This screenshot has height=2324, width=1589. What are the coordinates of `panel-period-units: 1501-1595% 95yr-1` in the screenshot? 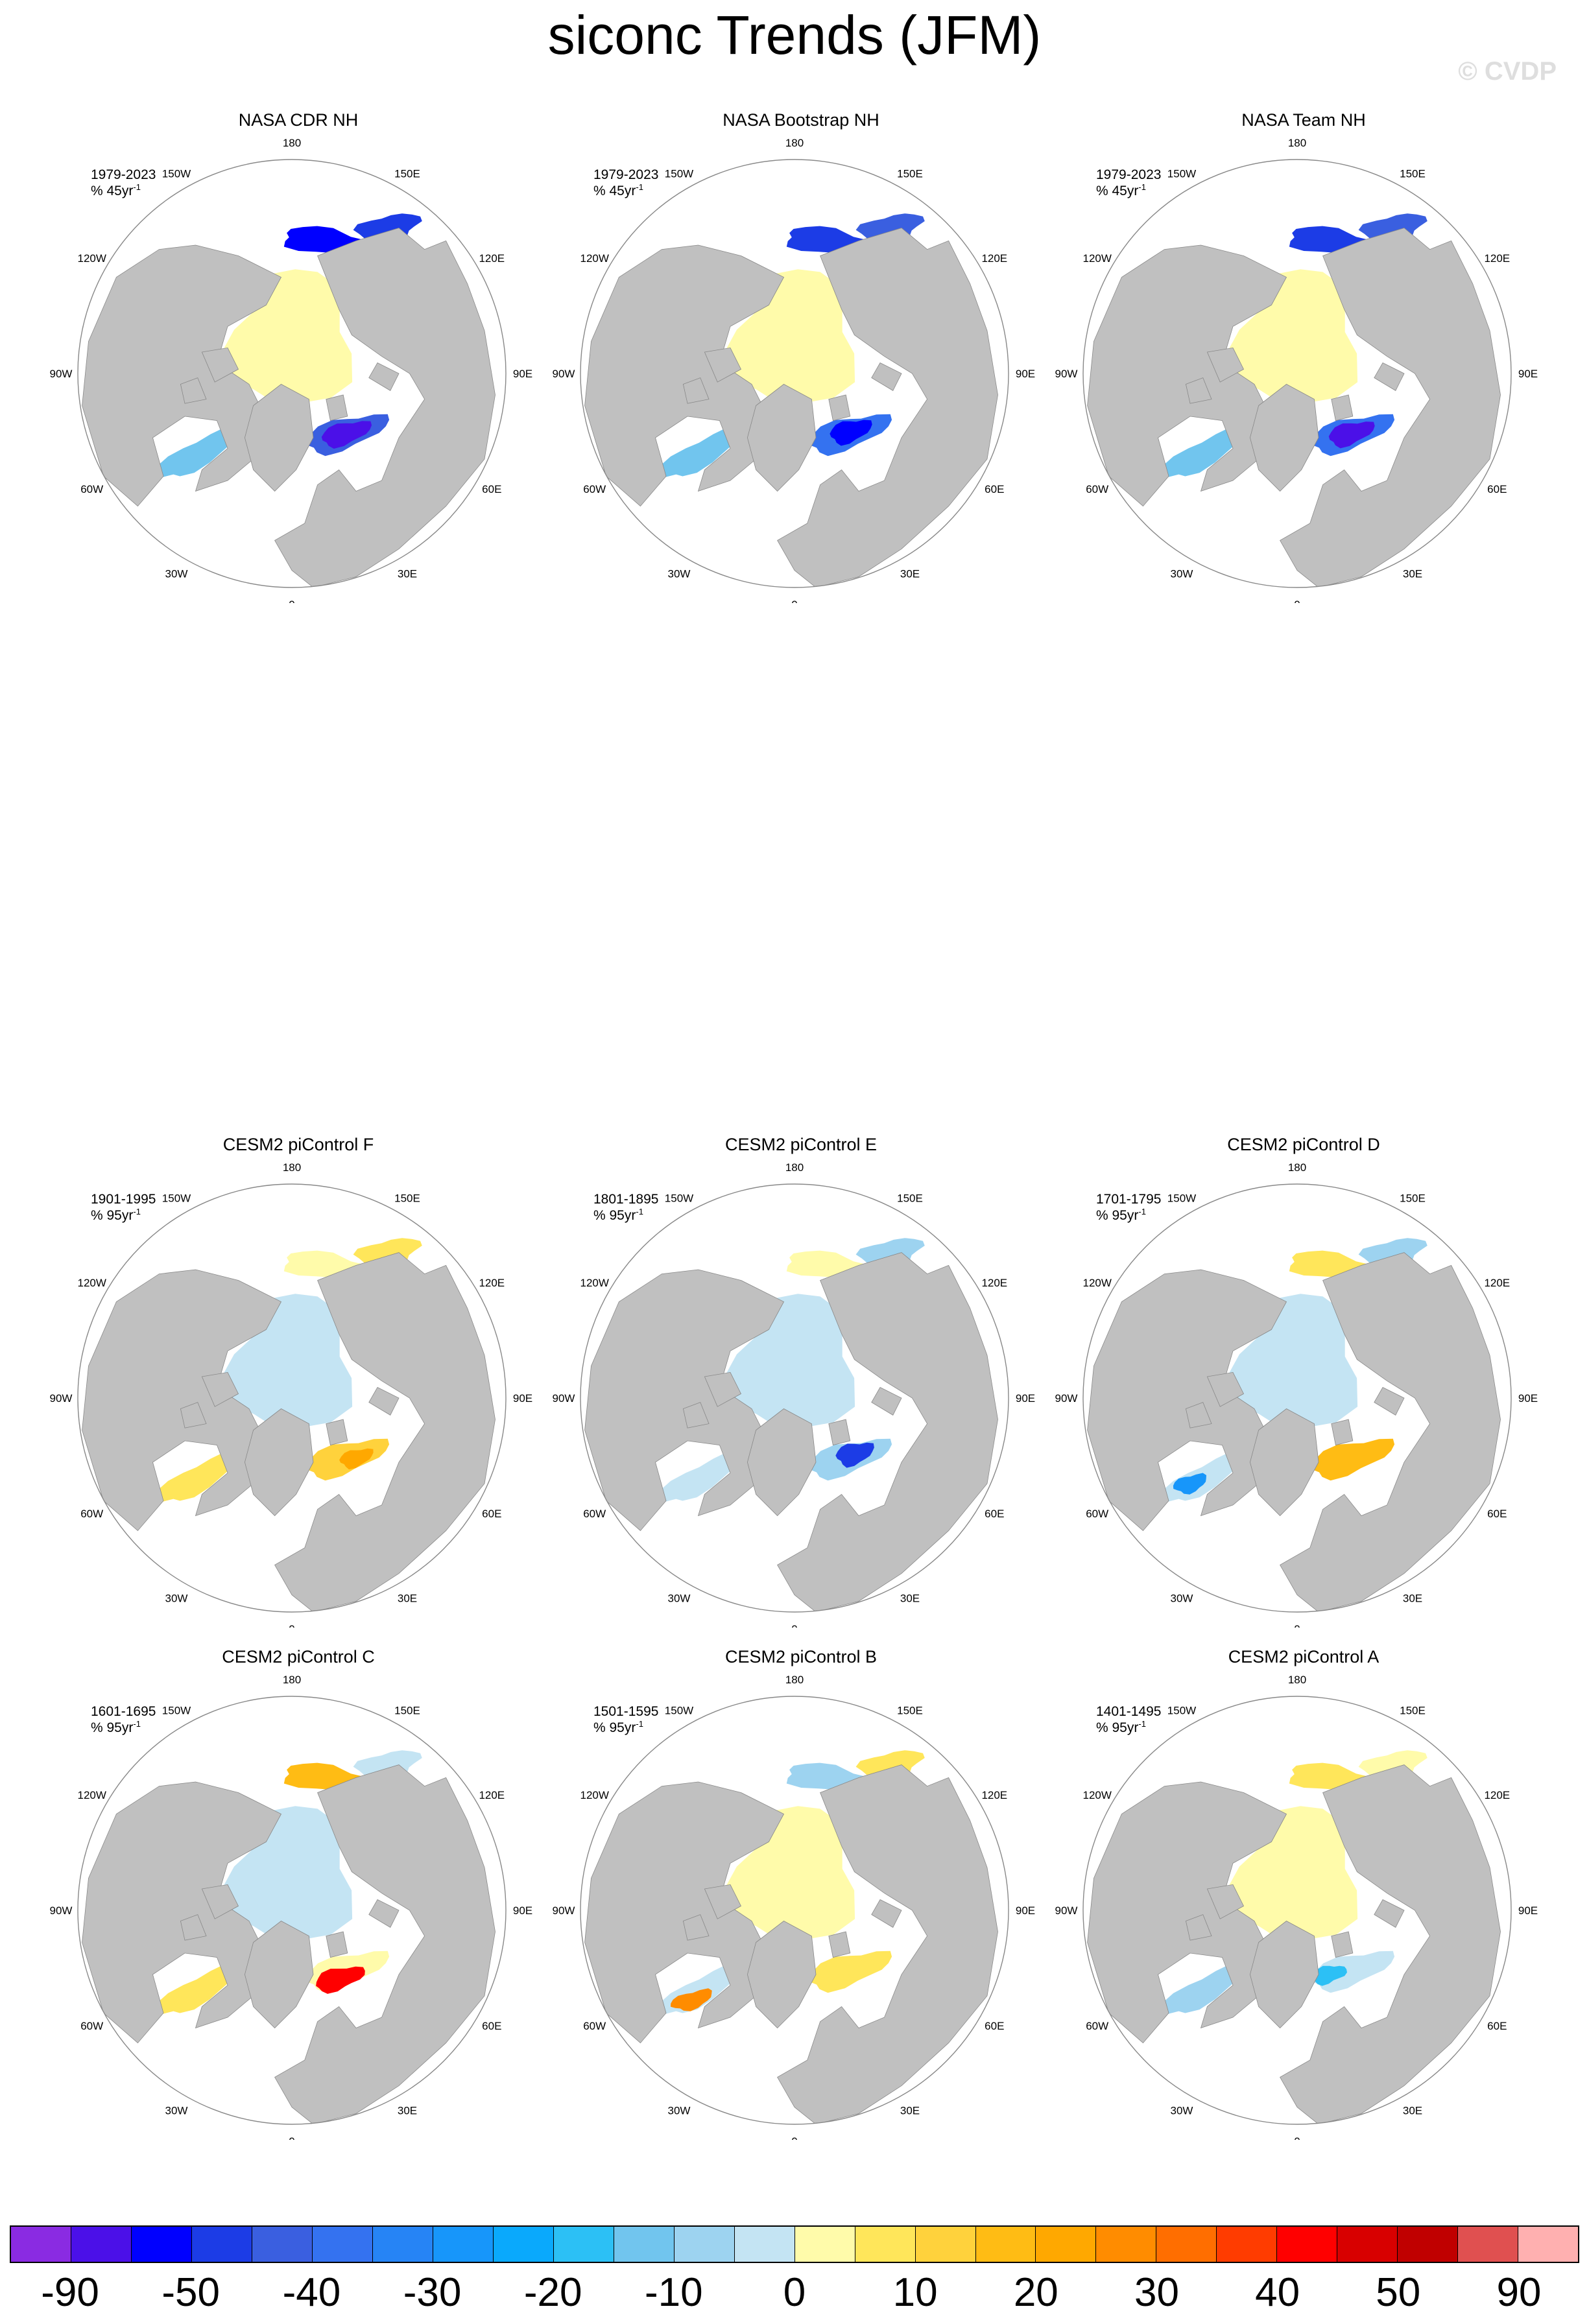 It's located at (625, 1720).